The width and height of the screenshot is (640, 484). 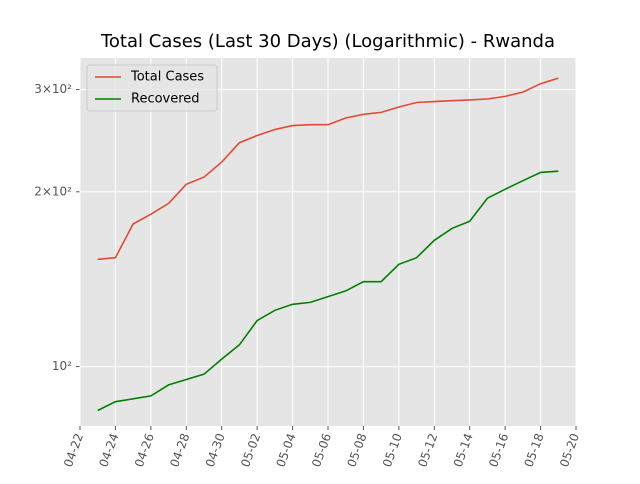 I want to click on x-tick-label: 05-16, so click(x=498, y=450).